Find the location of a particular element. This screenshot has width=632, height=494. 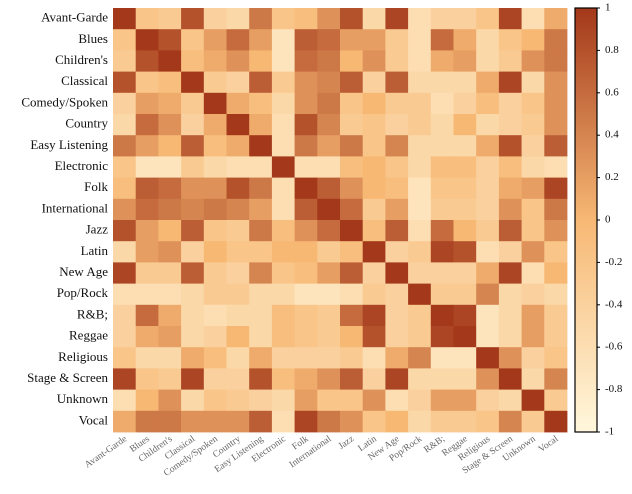

y-tick-label: Vocal is located at coordinates (94, 419).